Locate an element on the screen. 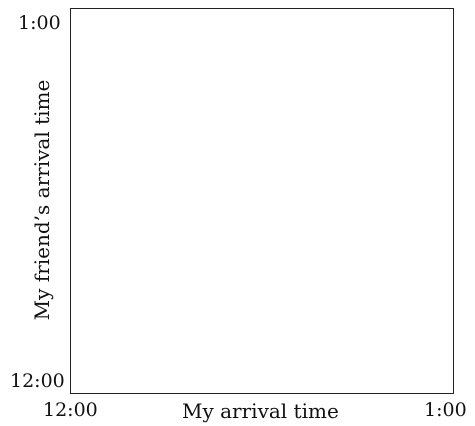  x-axis-label: My arrival time is located at coordinates (260, 411).